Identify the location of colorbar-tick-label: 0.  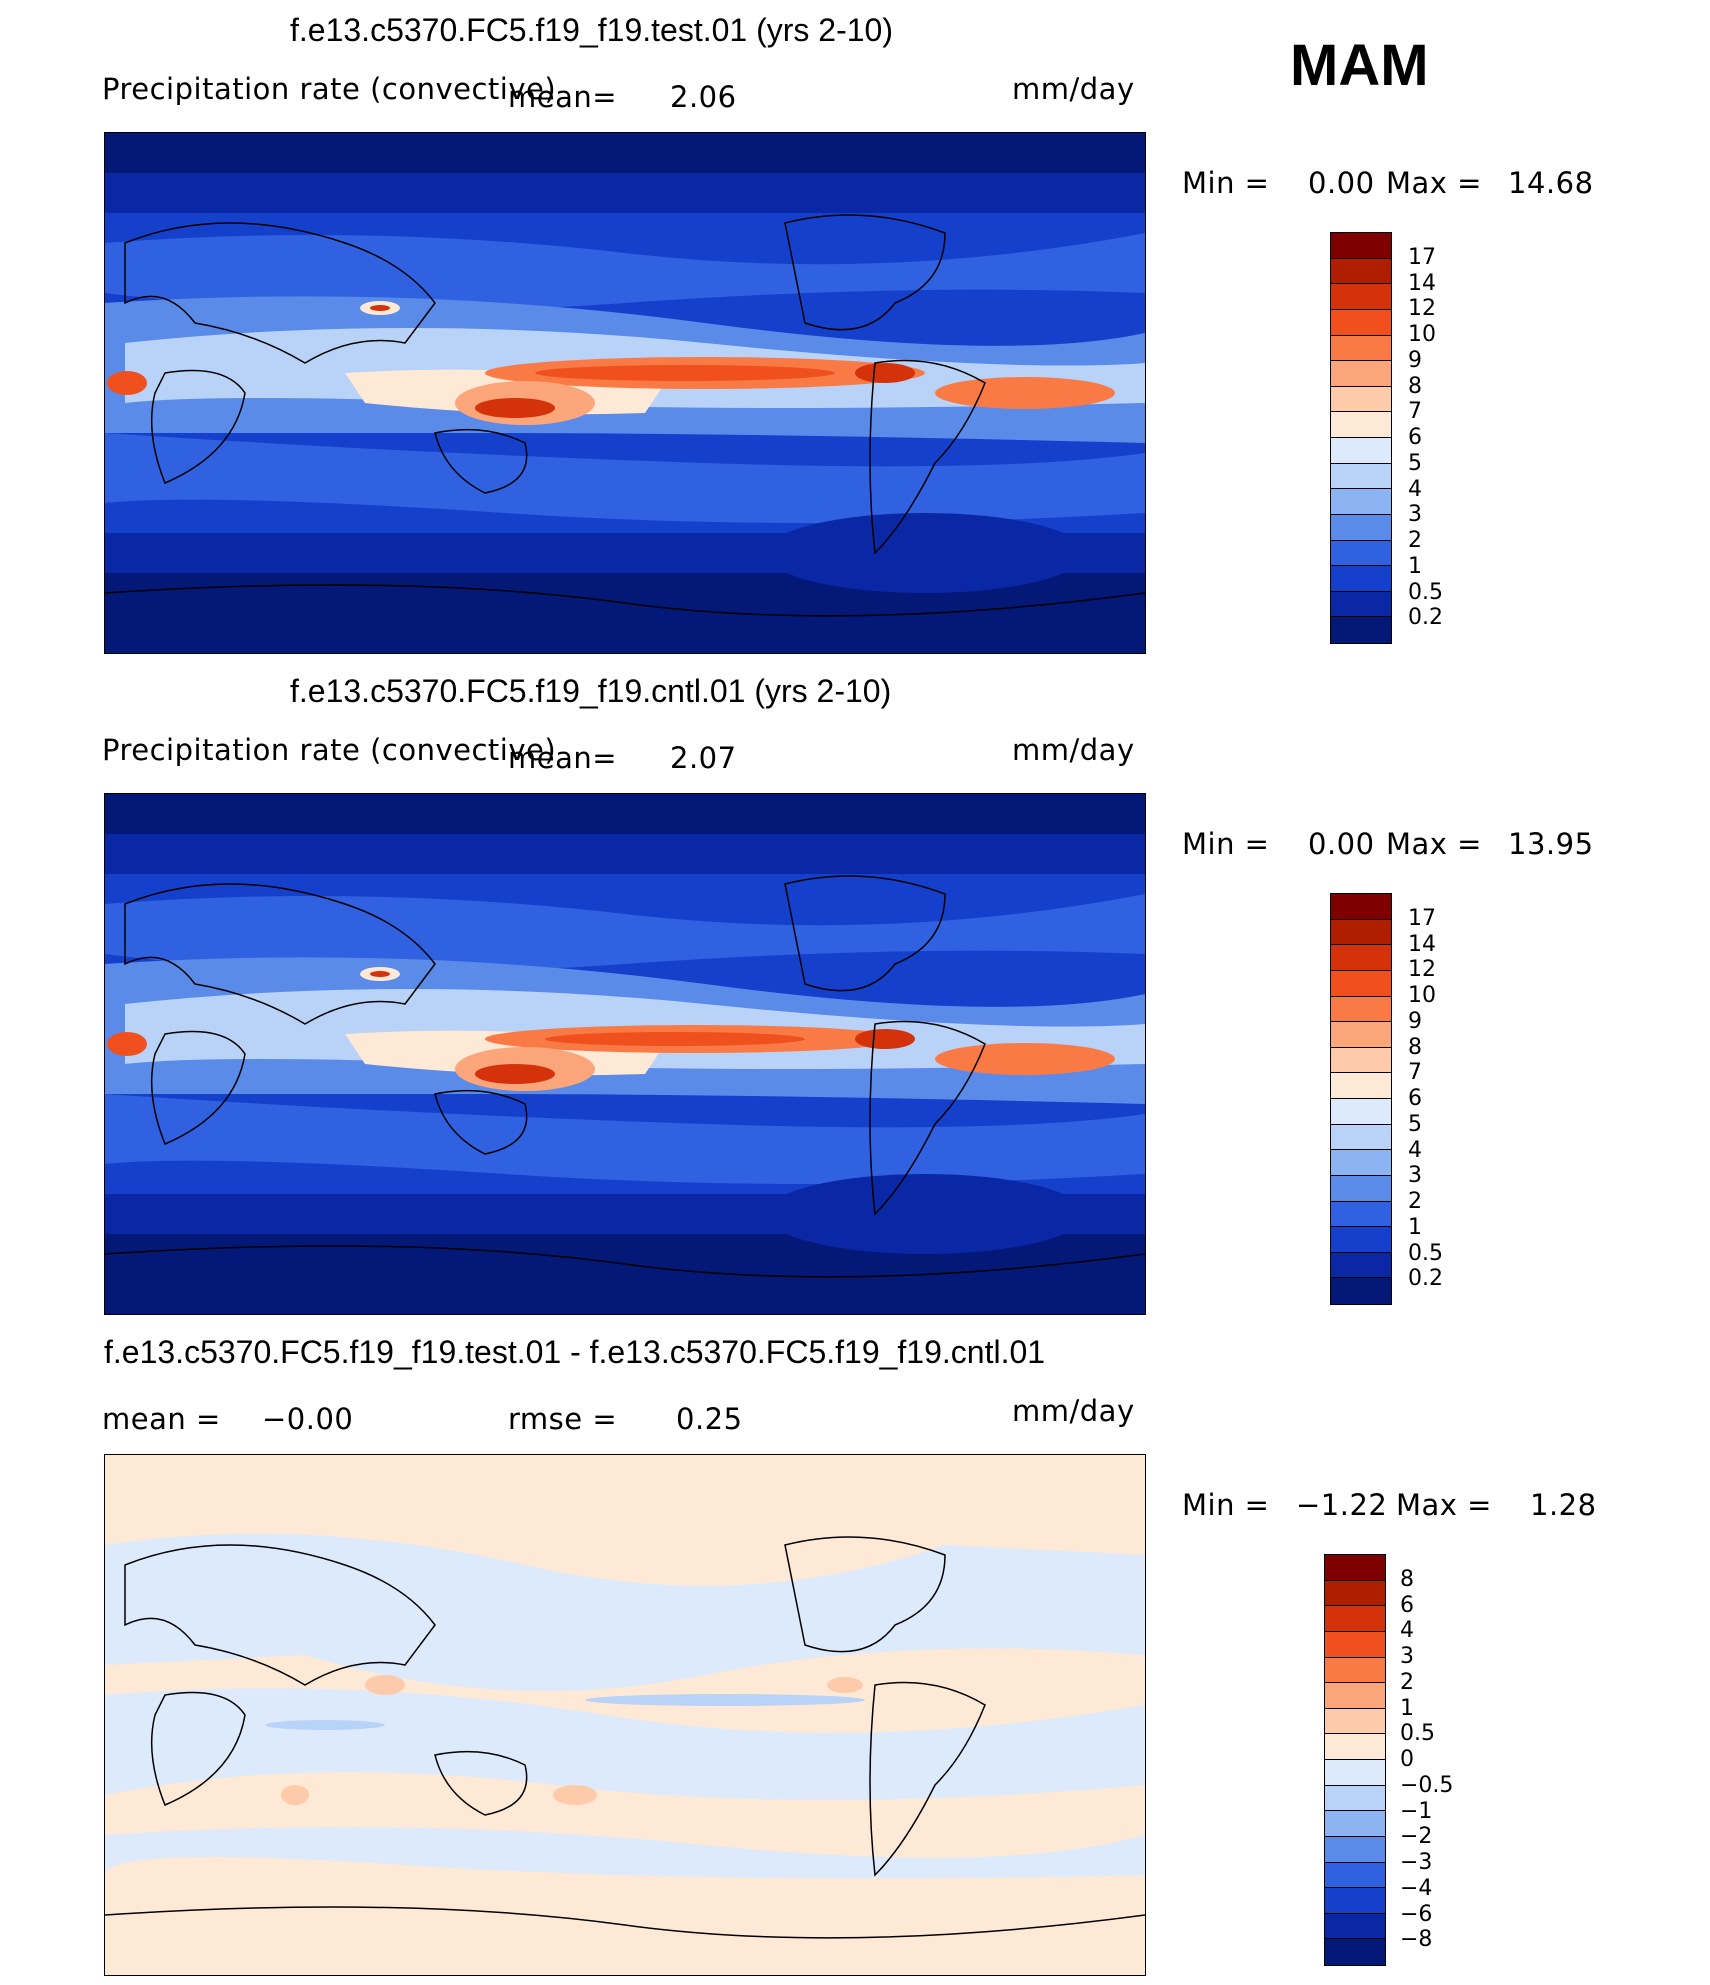
(1407, 1759).